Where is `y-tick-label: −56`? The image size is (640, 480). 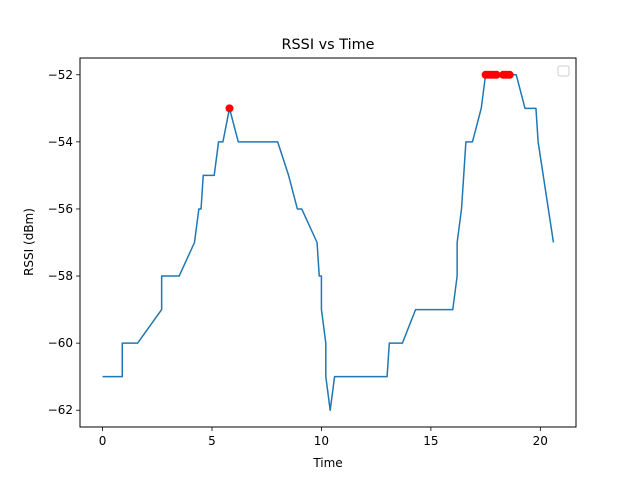
y-tick-label: −56 is located at coordinates (60, 209).